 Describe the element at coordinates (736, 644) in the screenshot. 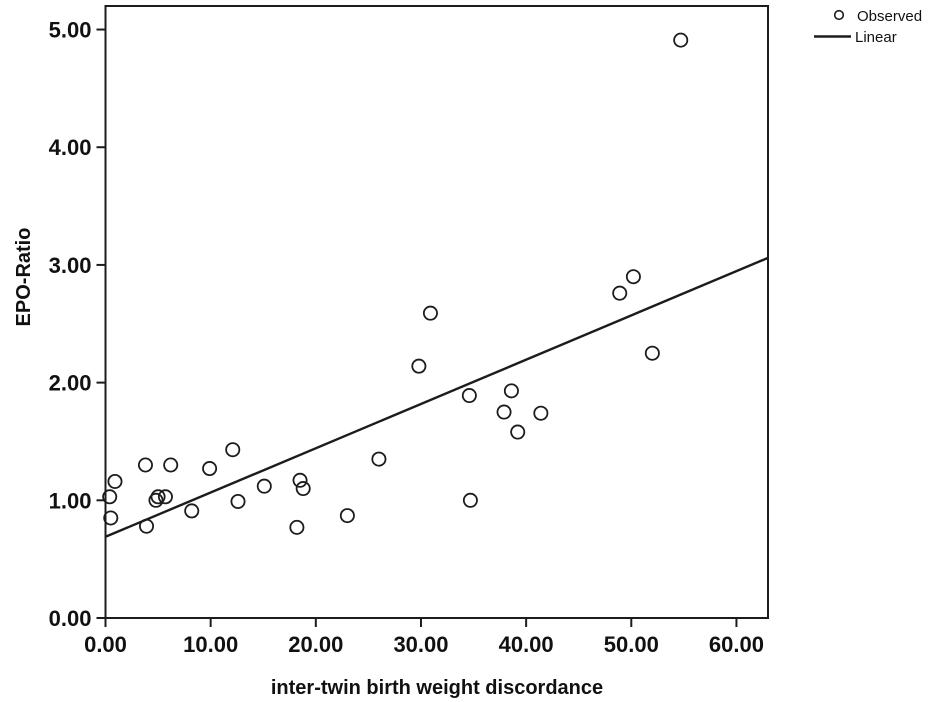

I see `x-tick-label: 60.00` at that location.